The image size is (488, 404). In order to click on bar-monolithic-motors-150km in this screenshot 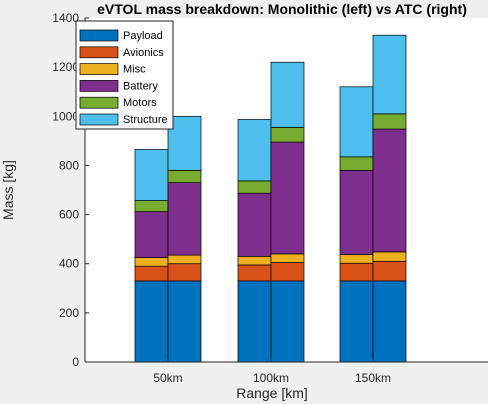, I will do `click(356, 163)`.